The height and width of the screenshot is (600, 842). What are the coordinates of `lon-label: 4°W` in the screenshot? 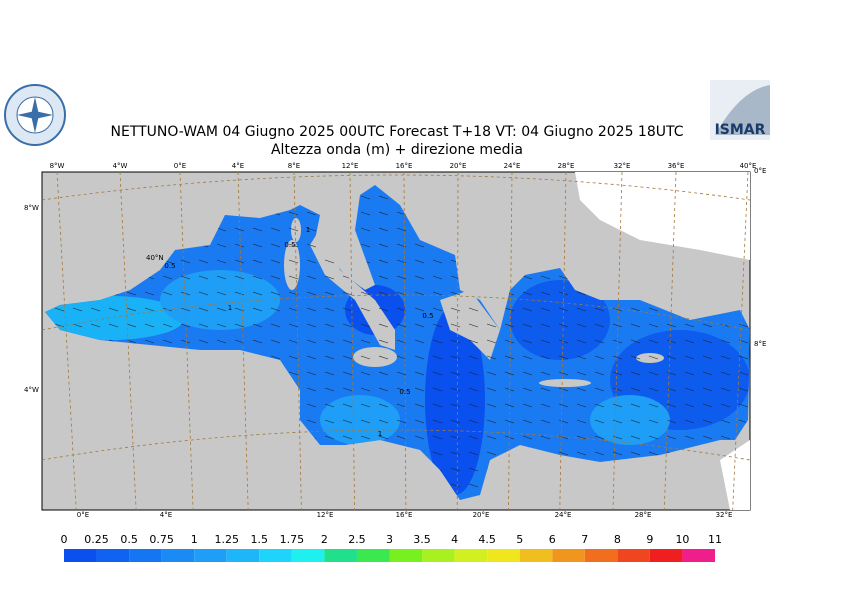 It's located at (120, 166).